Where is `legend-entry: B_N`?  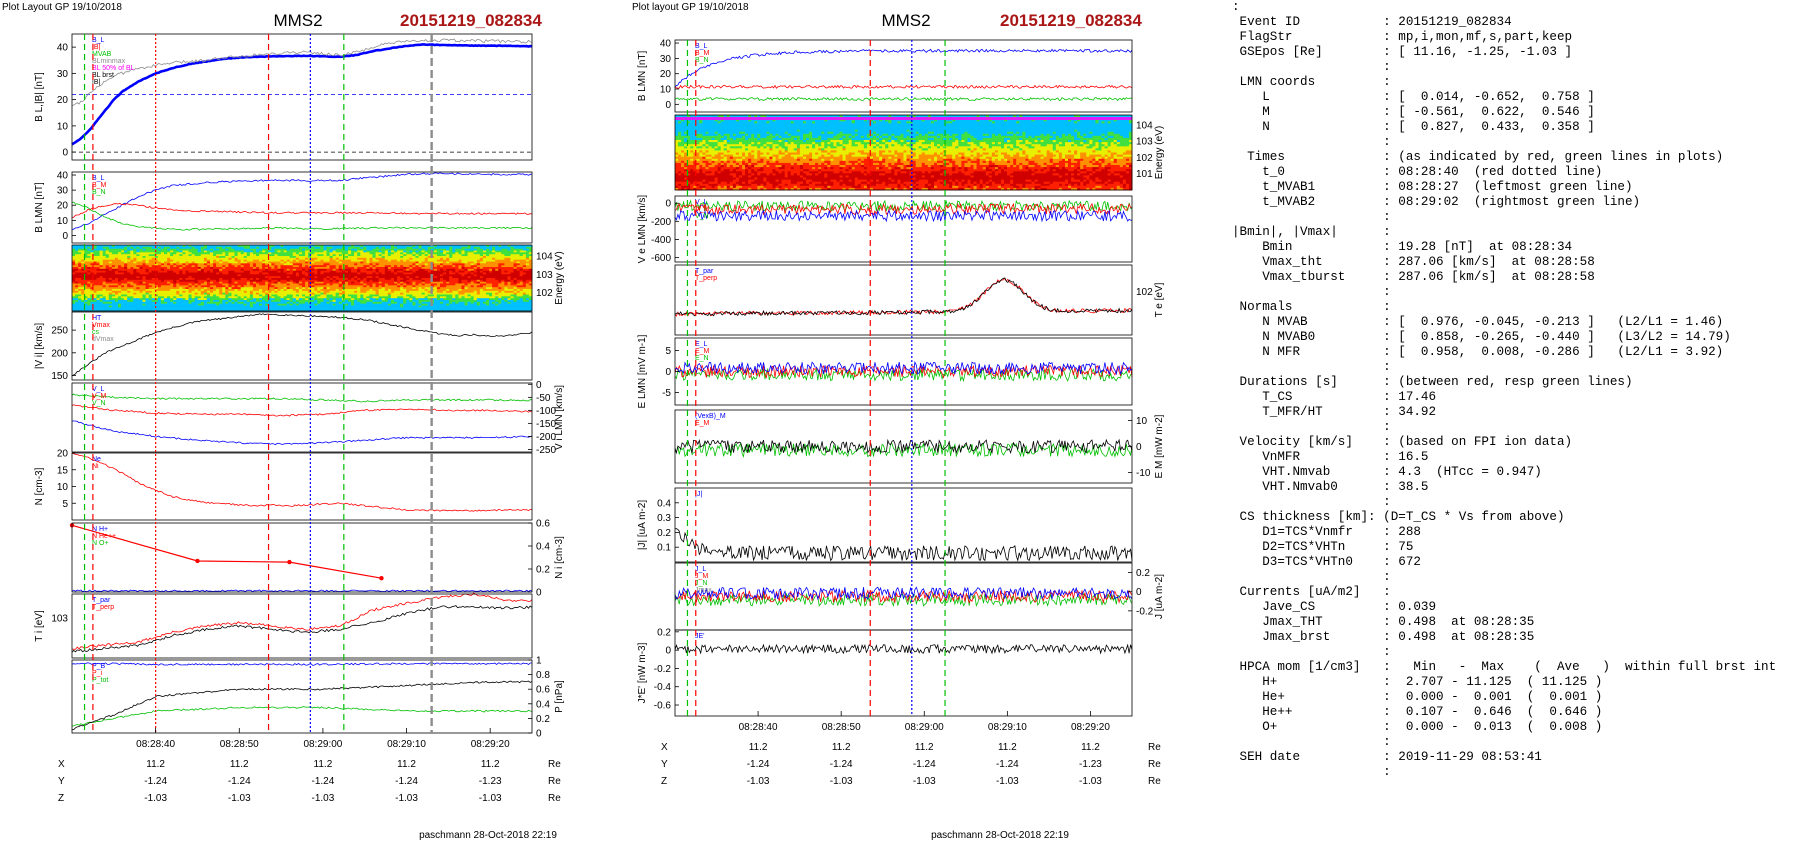
legend-entry: B_N is located at coordinates (99, 192).